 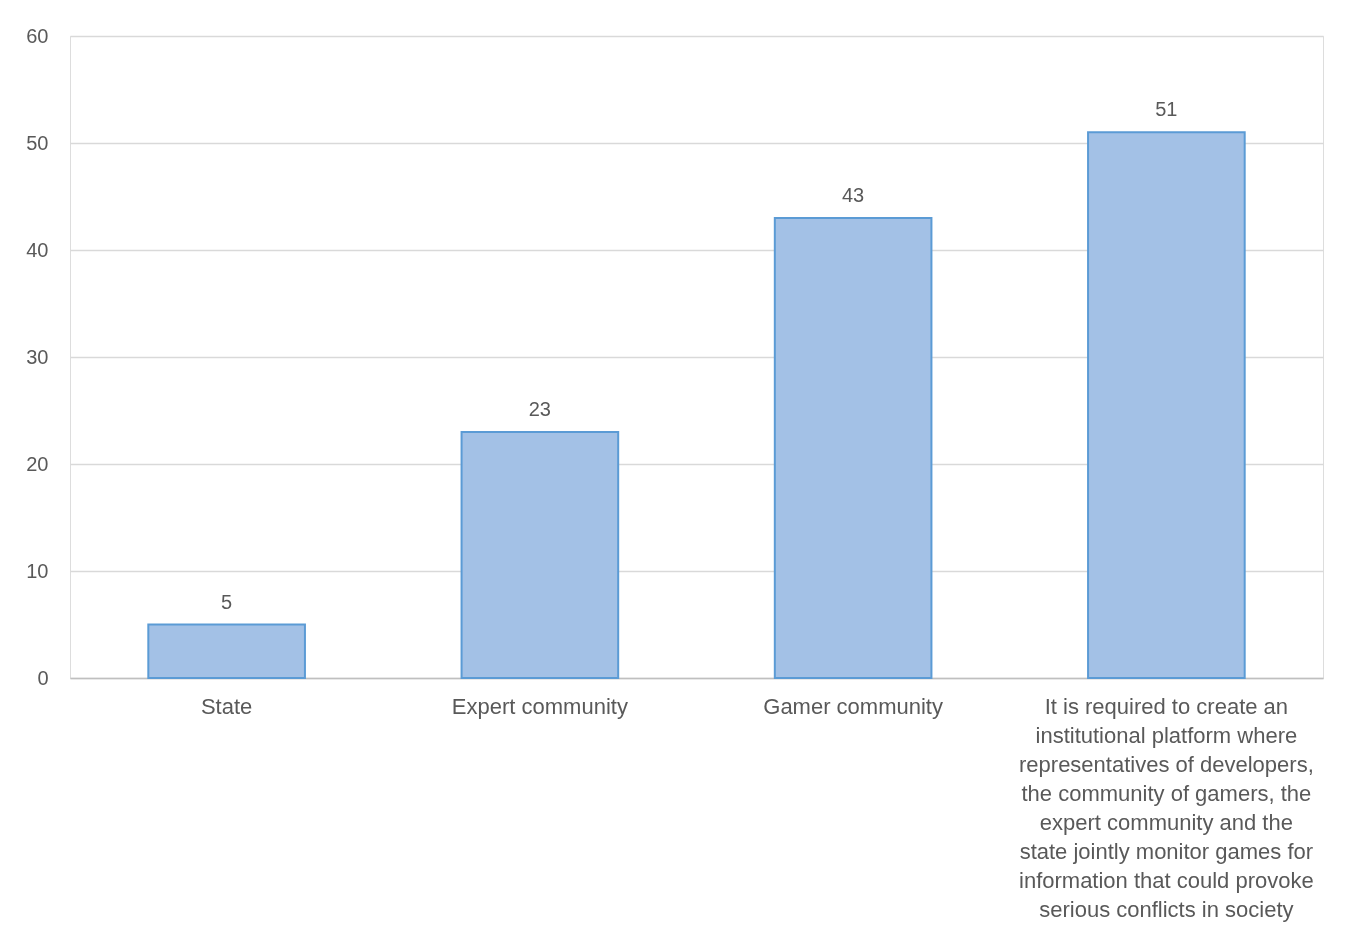 I want to click on data-label: 43, so click(x=853, y=194).